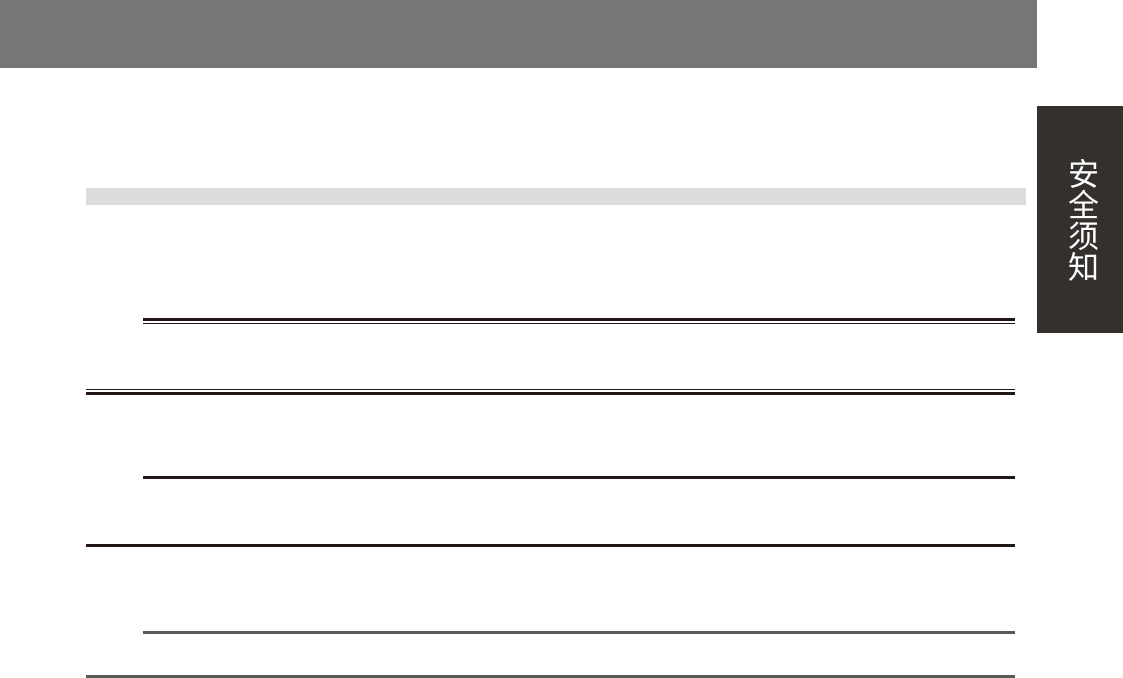 The height and width of the screenshot is (678, 1123). I want to click on side-tab-label: 安全须知, so click(1080, 219).